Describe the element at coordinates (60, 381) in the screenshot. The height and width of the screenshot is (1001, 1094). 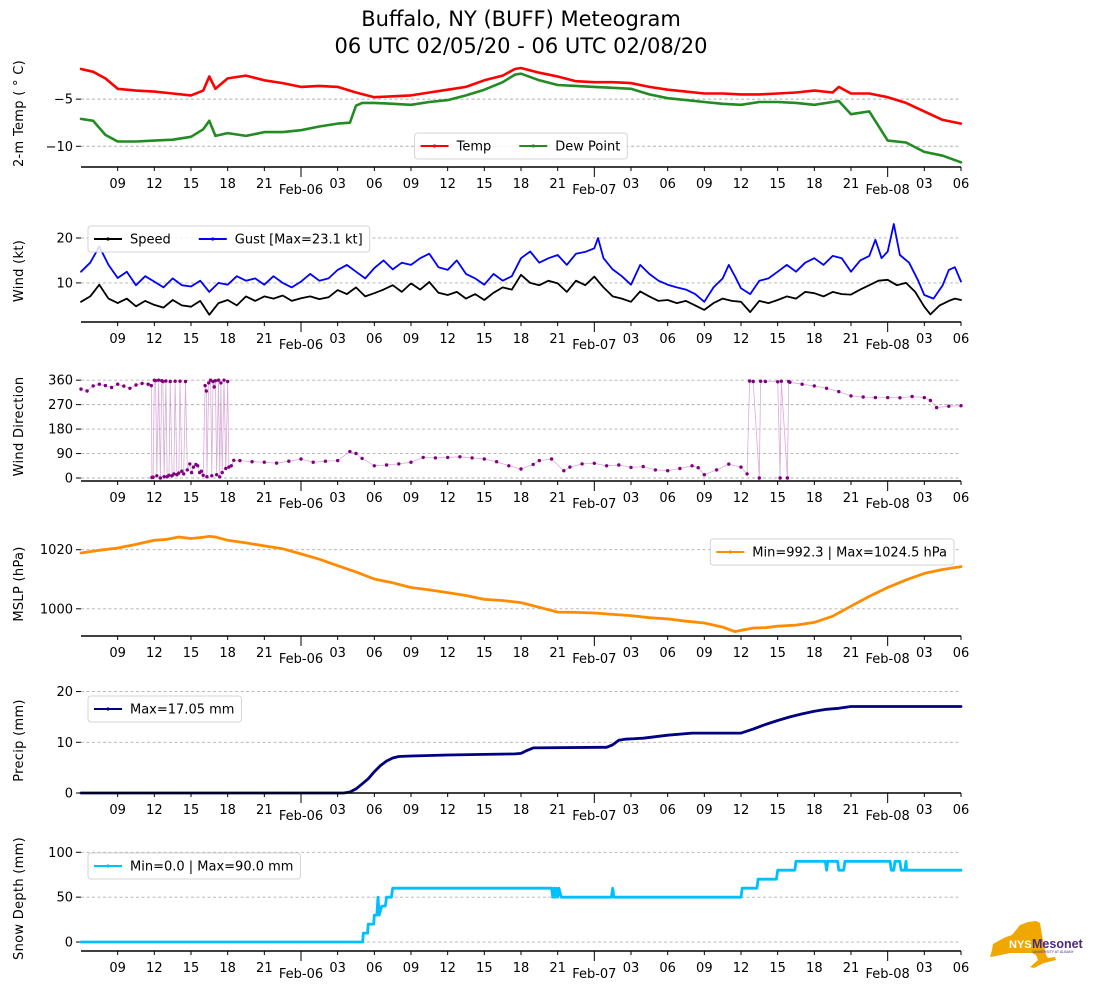
I see `y-tick-label: 360` at that location.